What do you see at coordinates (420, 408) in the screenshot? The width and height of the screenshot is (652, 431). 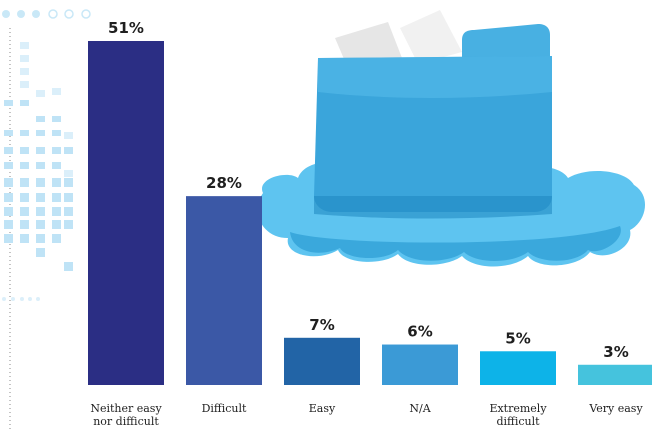 I see `category-label-4: N/A` at bounding box center [420, 408].